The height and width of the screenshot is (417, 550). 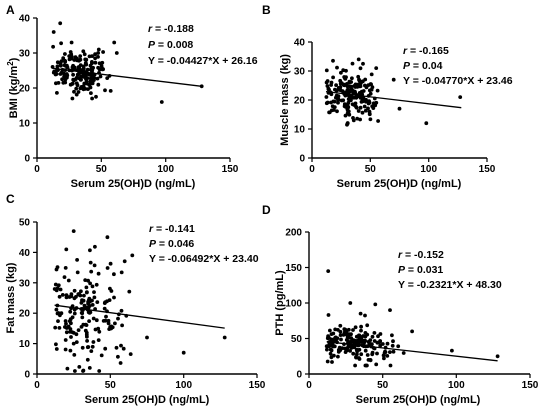 I want to click on regression-line, so click(x=412, y=351).